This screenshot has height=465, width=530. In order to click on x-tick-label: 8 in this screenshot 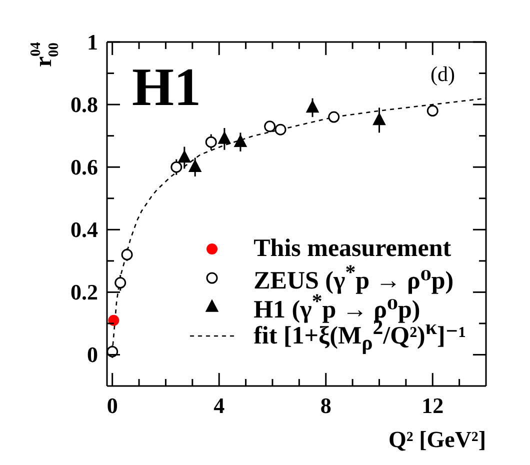, I will do `click(326, 405)`.